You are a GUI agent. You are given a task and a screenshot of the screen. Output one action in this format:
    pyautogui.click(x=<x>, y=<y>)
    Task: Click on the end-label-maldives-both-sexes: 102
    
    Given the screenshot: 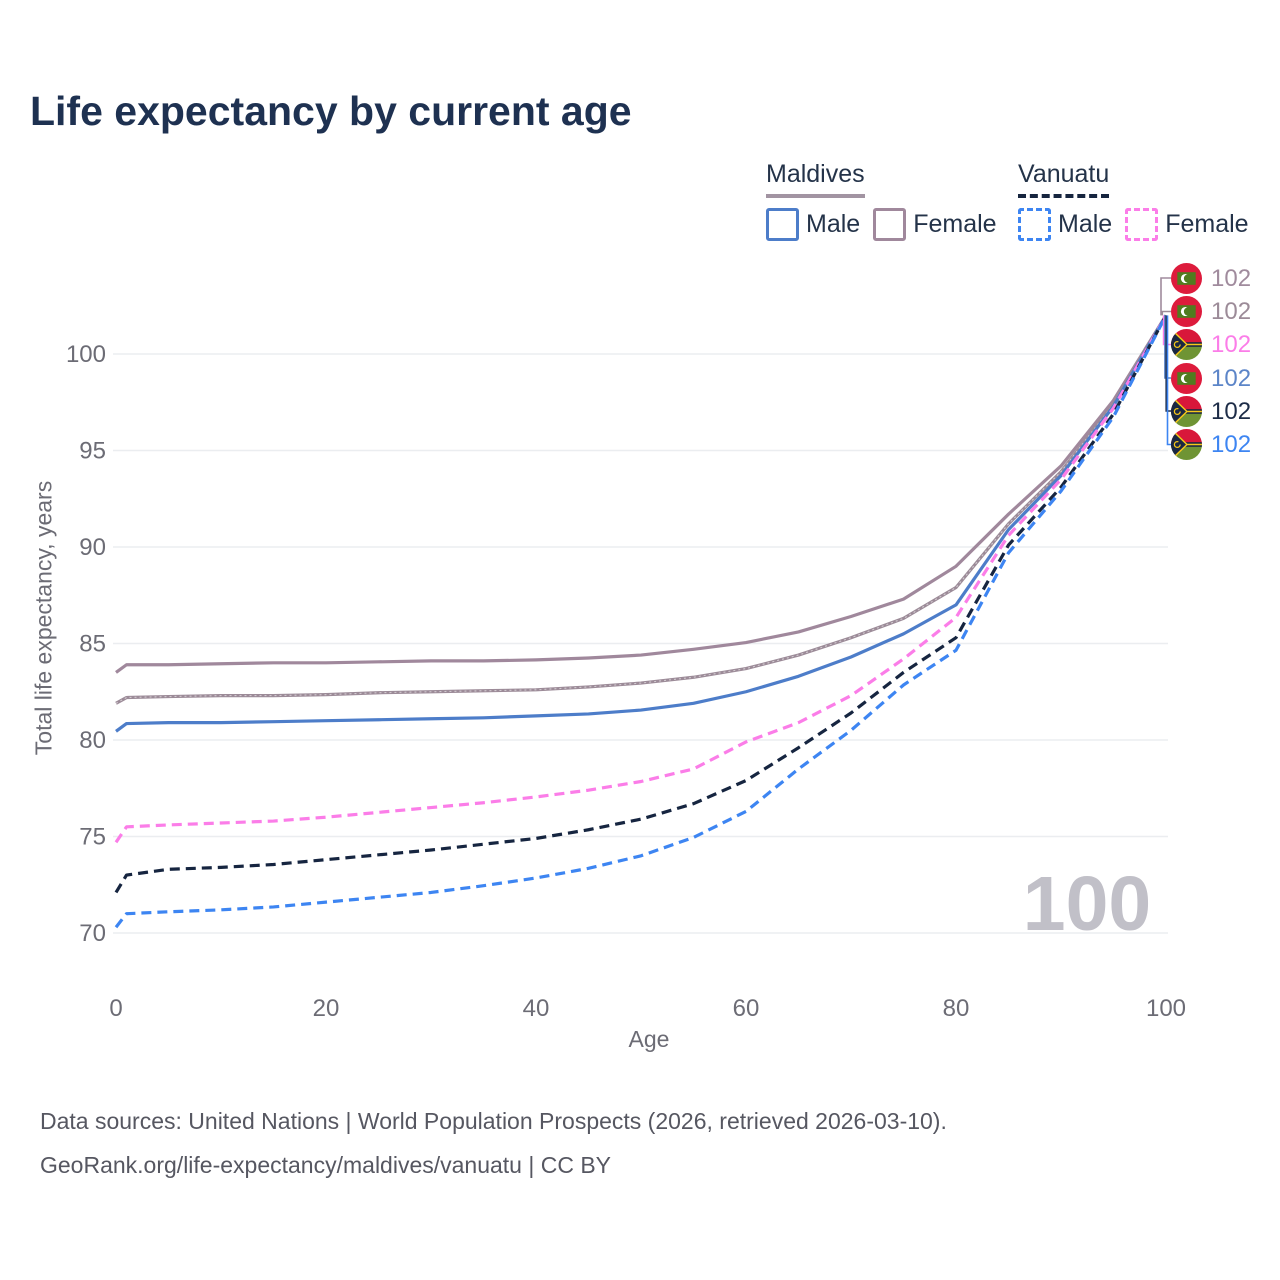 What is the action you would take?
    pyautogui.click(x=1211, y=311)
    